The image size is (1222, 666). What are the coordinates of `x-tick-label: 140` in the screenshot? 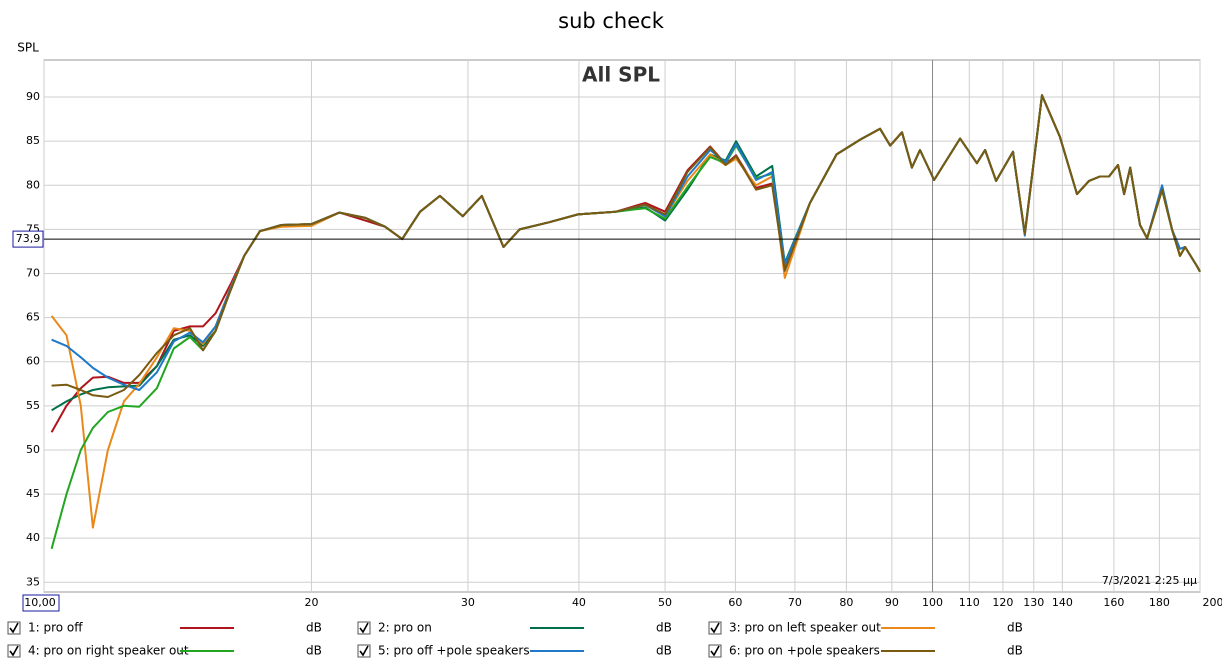 It's located at (1062, 602).